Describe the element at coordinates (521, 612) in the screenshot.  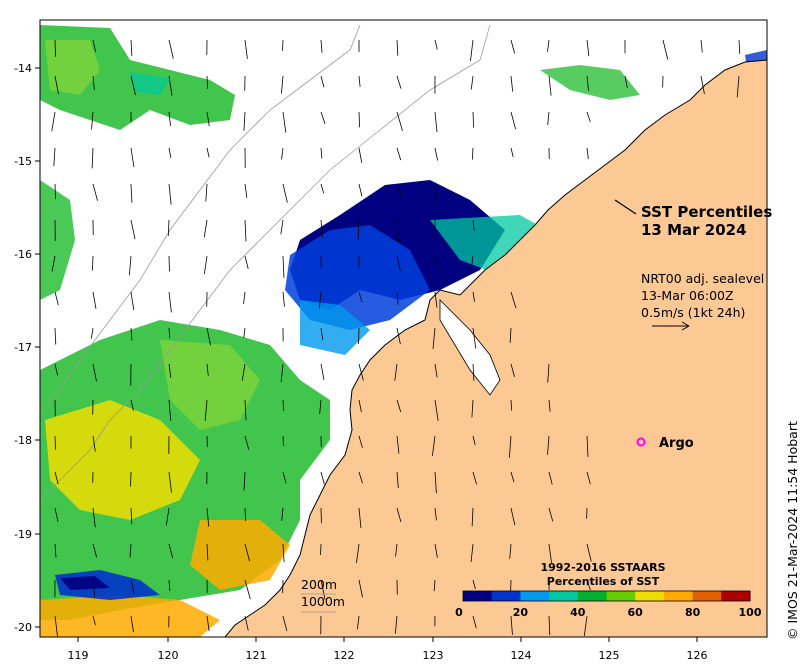
I see `colorbar-tick-label: 20` at that location.